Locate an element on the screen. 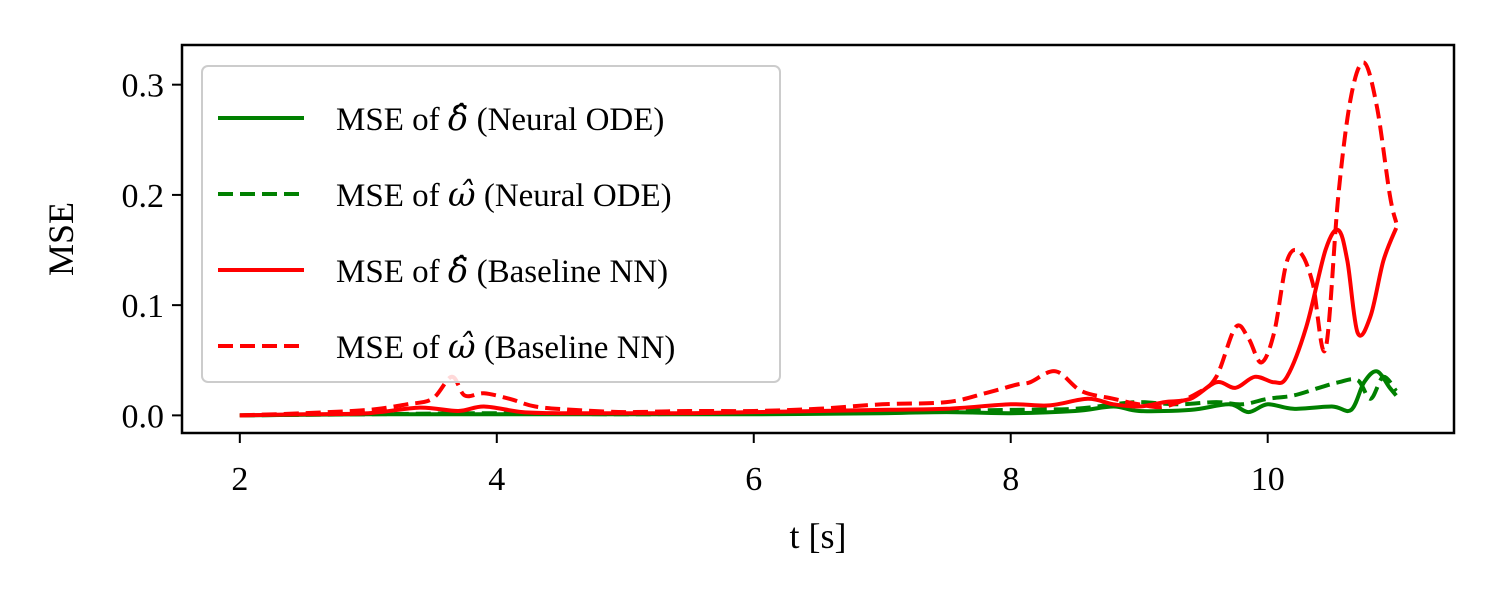 This screenshot has height=600, width=1500. x-axis-label: t [s] is located at coordinates (818, 536).